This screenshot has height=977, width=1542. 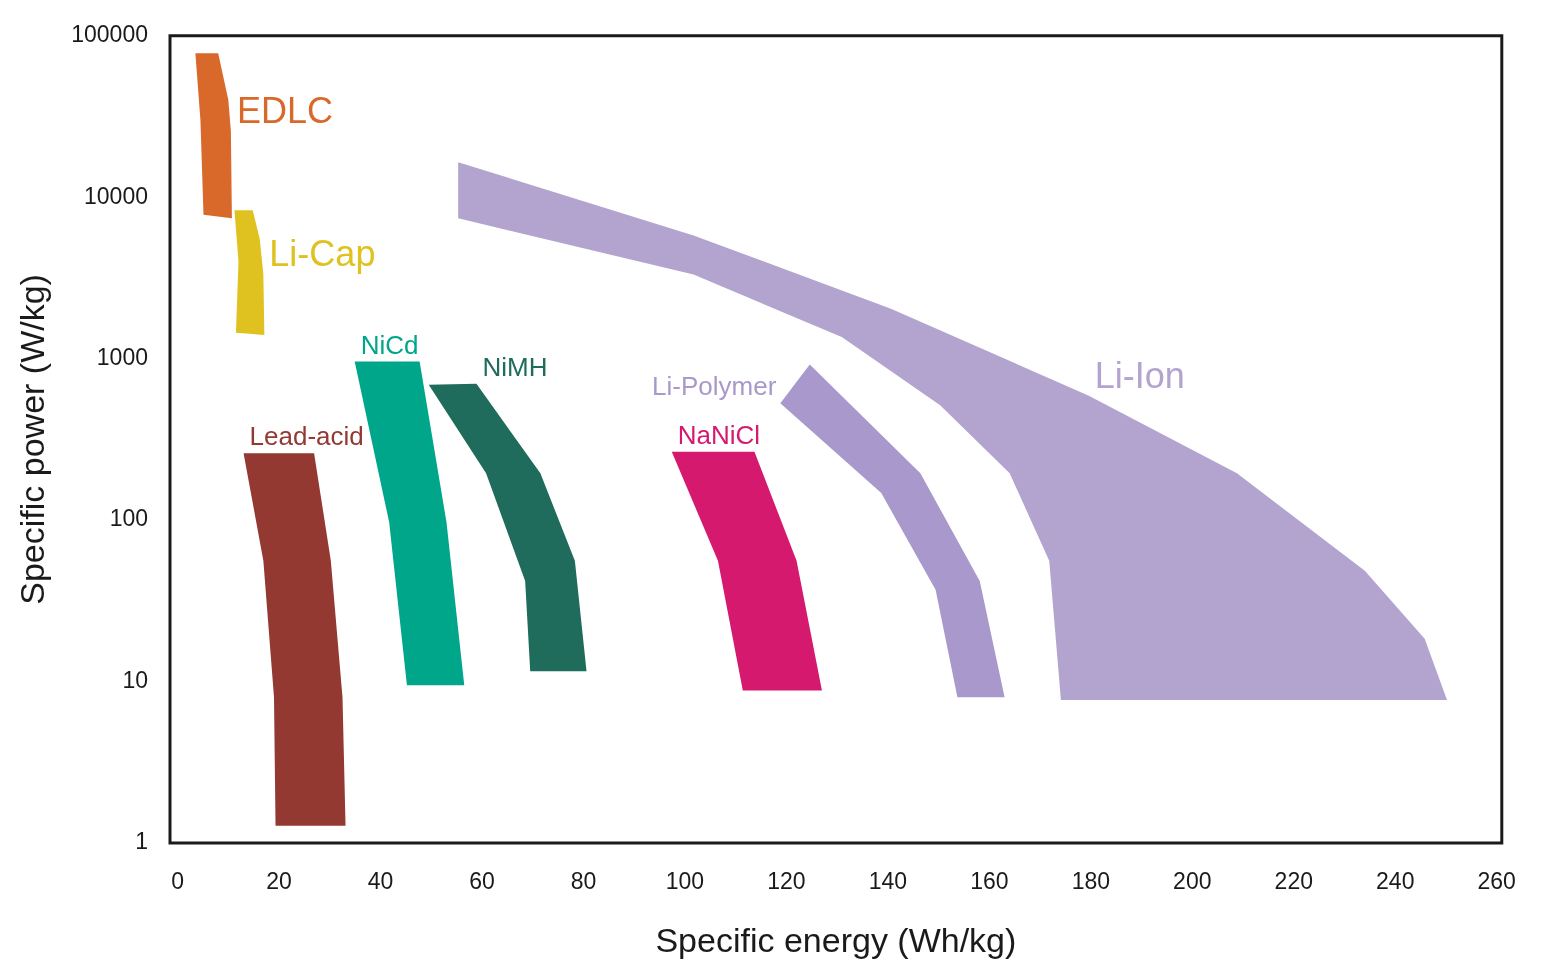 What do you see at coordinates (1395, 881) in the screenshot?
I see `x-tick-label: 240` at bounding box center [1395, 881].